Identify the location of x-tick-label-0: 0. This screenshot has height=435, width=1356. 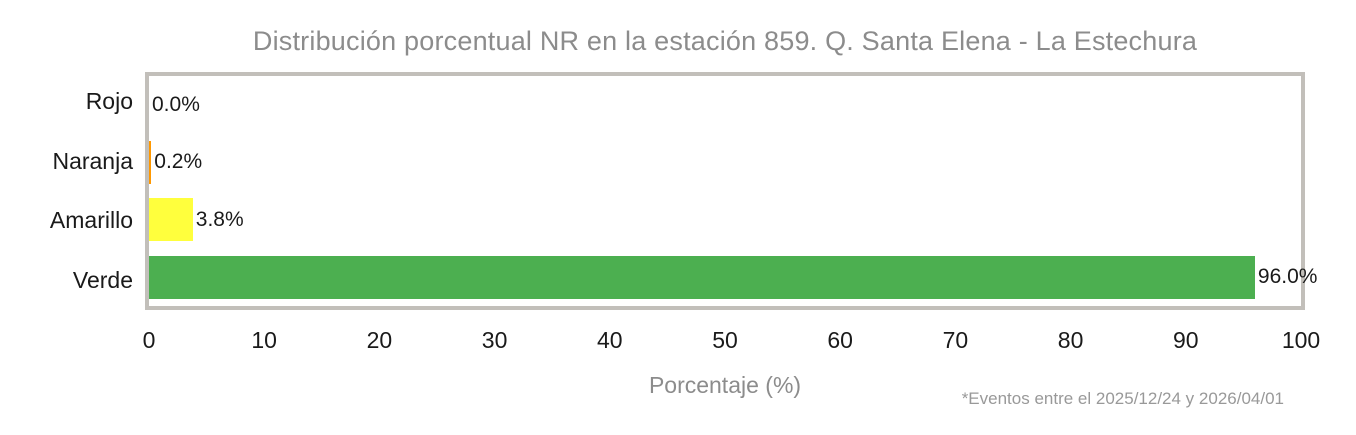
(149, 340).